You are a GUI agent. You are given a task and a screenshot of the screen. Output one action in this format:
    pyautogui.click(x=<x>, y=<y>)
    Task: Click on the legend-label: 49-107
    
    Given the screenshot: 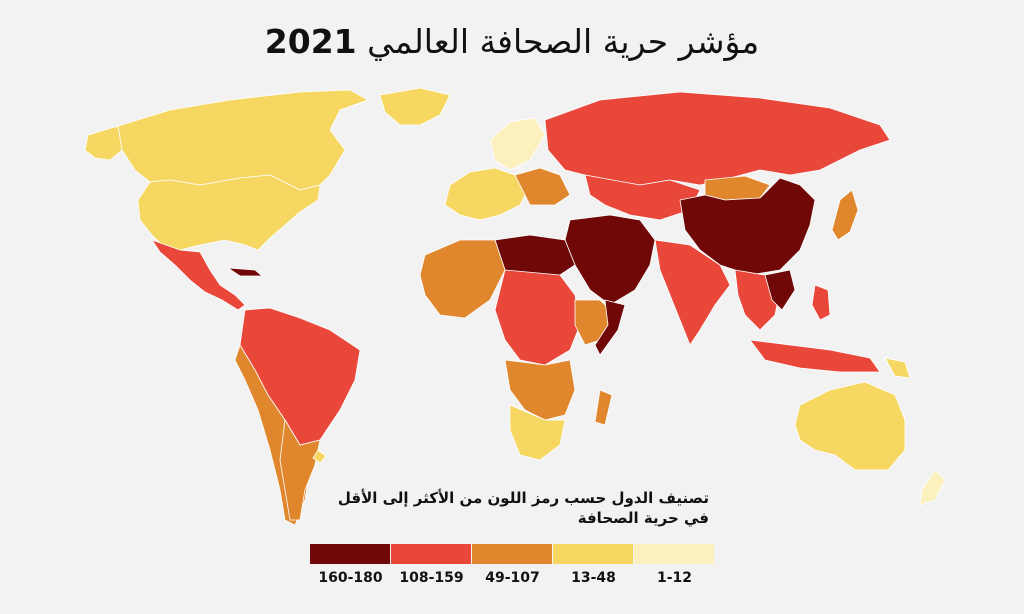 What is the action you would take?
    pyautogui.click(x=512, y=578)
    